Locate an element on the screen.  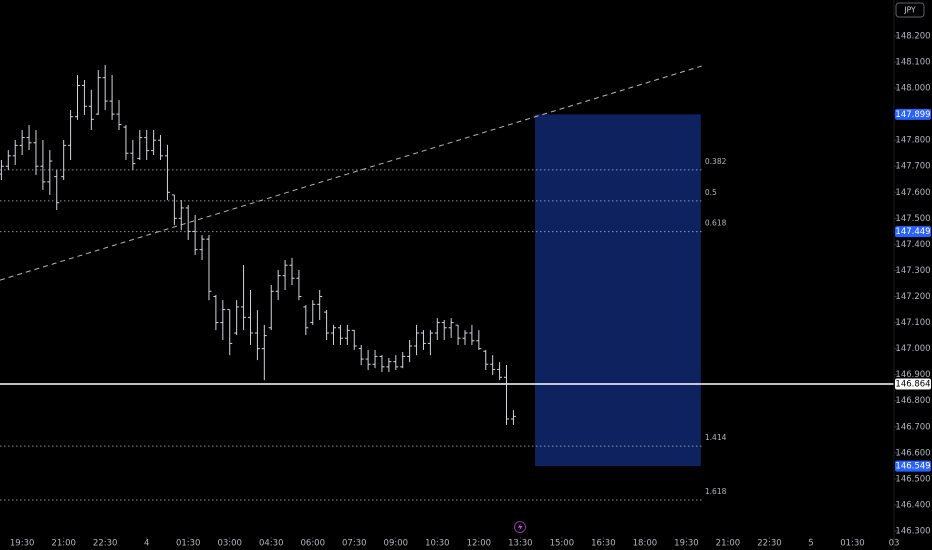
y-tick-label: 147.000 is located at coordinates (912, 349).